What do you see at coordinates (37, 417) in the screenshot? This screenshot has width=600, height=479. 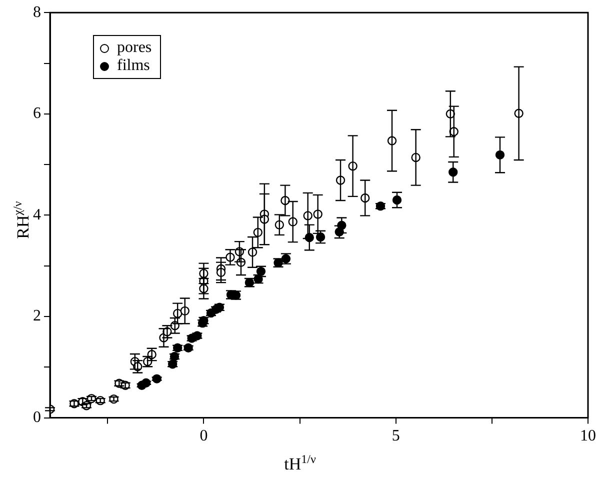 I see `y-tick-label: 0` at bounding box center [37, 417].